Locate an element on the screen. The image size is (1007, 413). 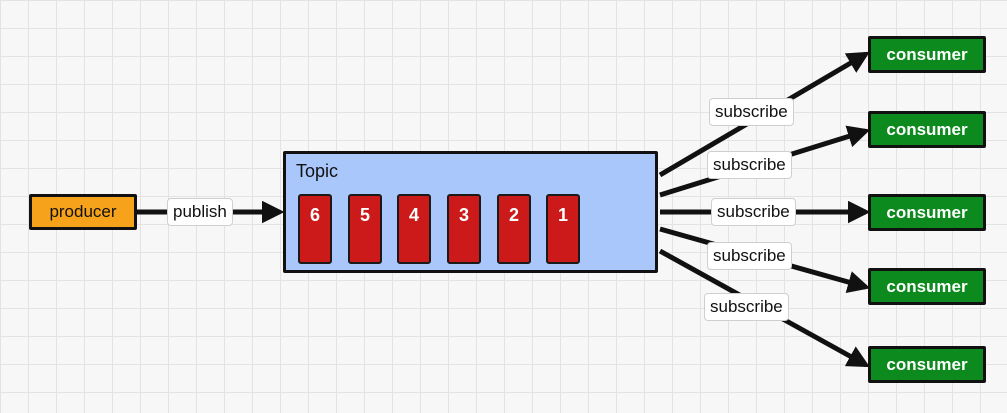
subscribe-label-5: subscribe is located at coordinates (746, 307).